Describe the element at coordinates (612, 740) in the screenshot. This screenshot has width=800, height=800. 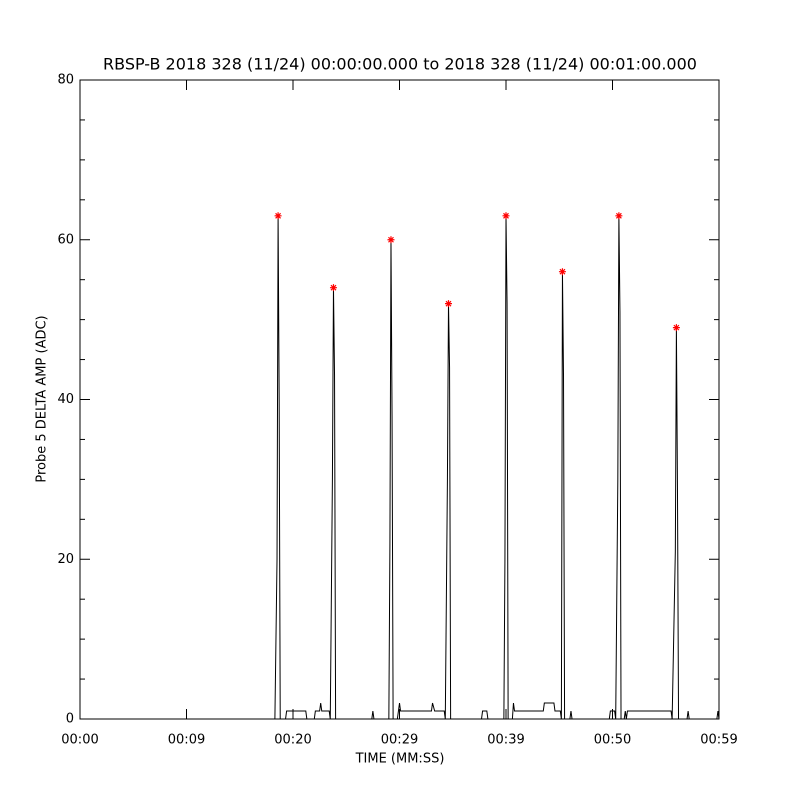
I see `x-tick-label: 00:50` at that location.